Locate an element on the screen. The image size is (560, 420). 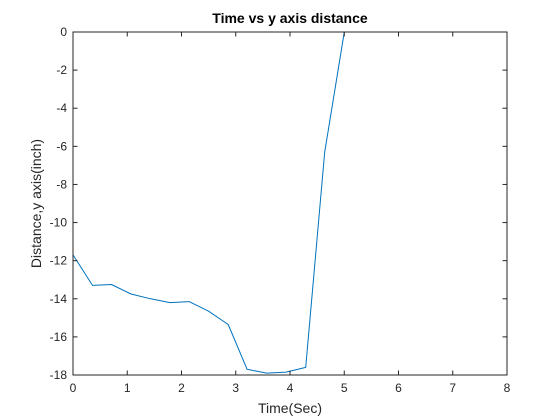
y-axis-label: Distance,y axis(inch) is located at coordinates (36, 203).